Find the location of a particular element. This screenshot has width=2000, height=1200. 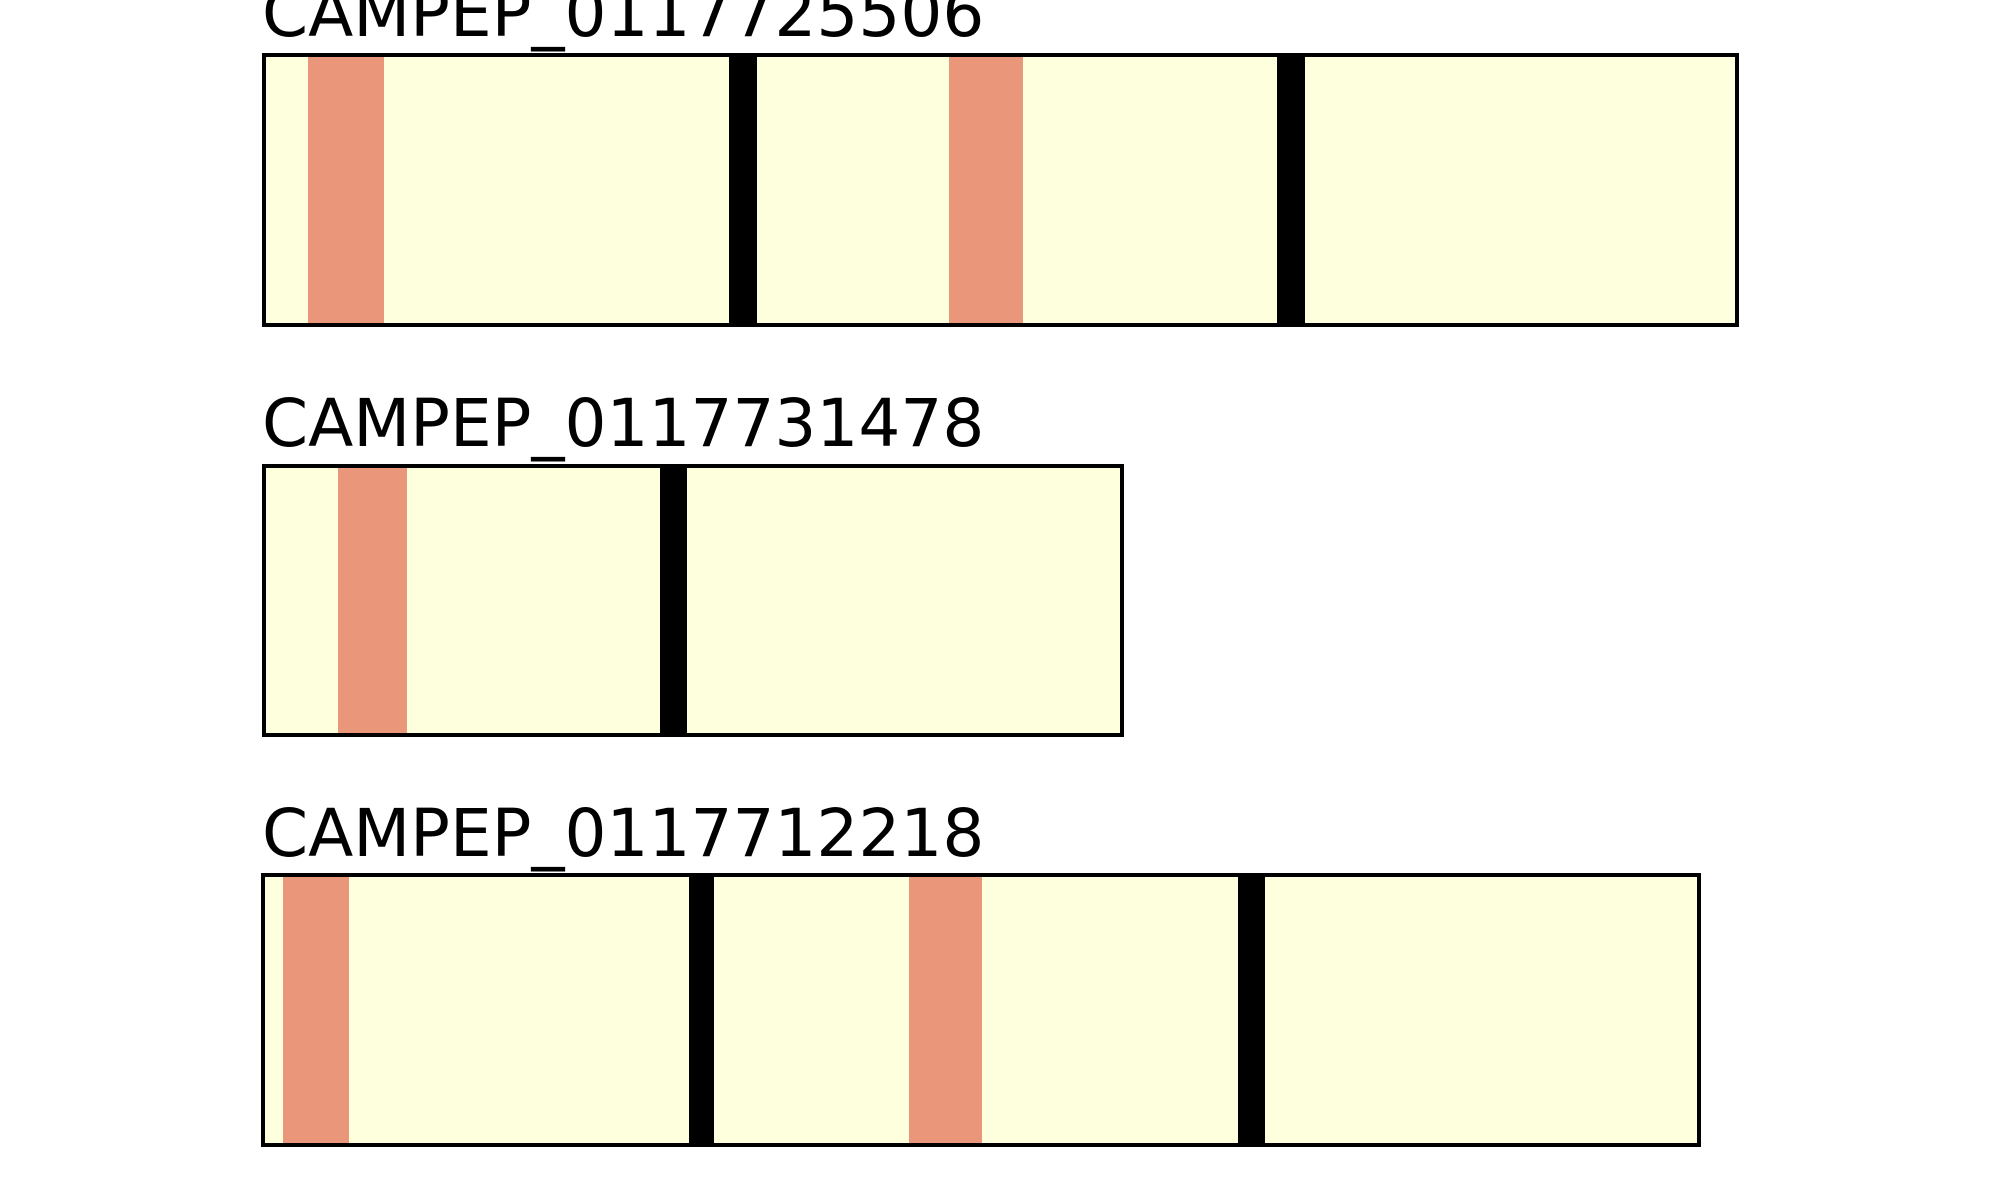

track-title: CAMPEP_0117731478 is located at coordinates (623, 423).